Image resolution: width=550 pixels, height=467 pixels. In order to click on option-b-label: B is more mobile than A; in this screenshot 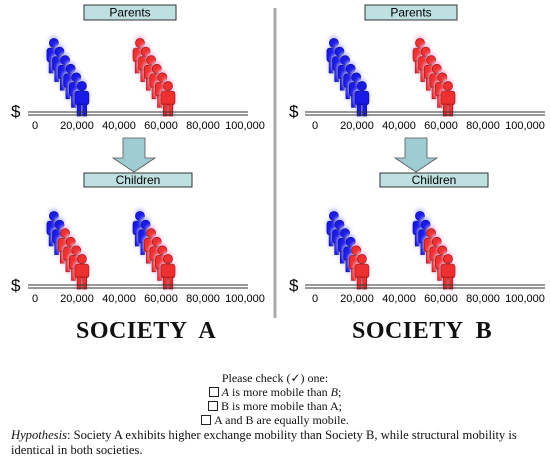, I will do `click(281, 406)`.